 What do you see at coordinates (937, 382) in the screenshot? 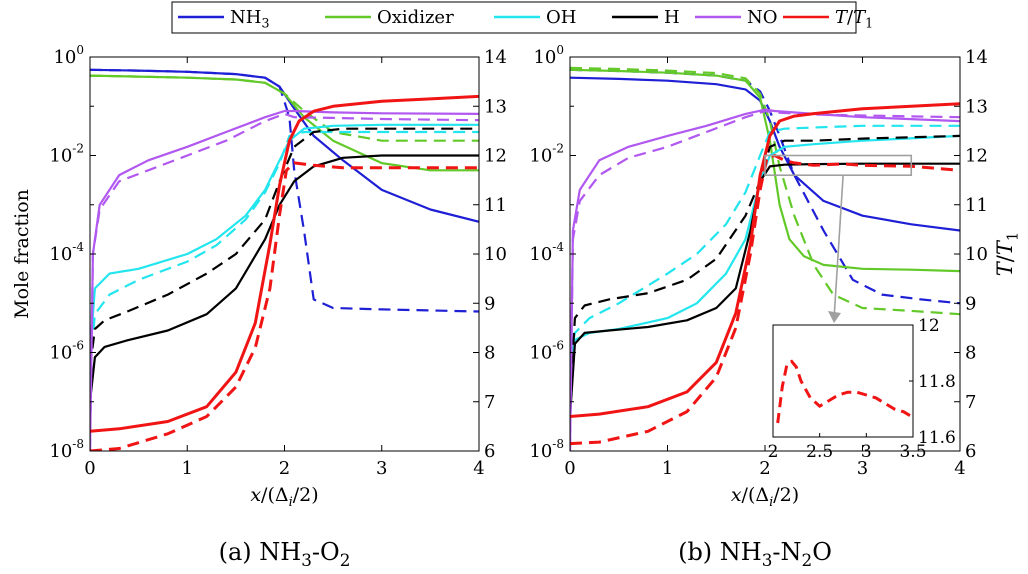
I see `inset-y-tick-label: 11.8` at bounding box center [937, 382].